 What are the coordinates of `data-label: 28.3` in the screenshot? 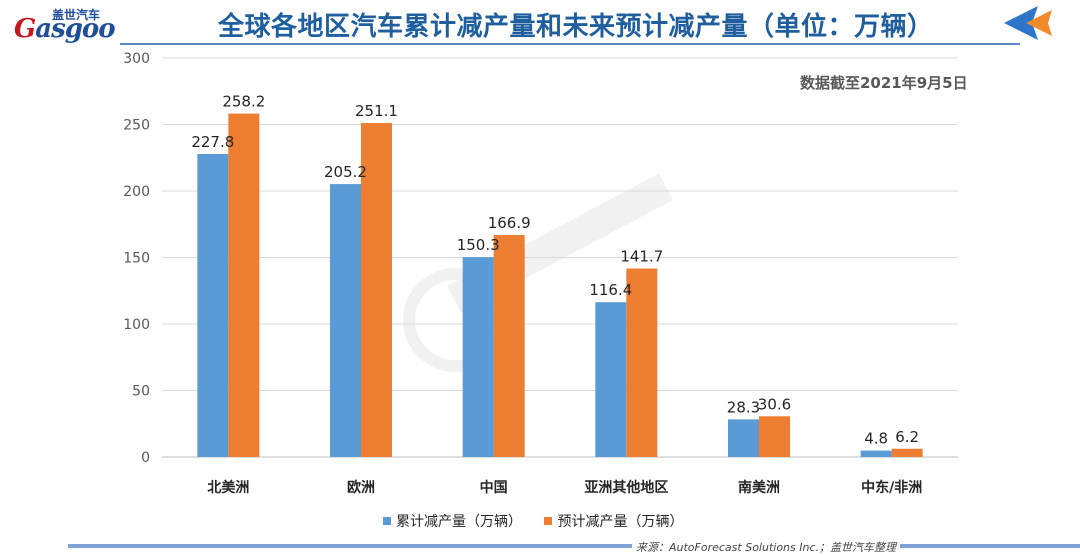 It's located at (743, 407).